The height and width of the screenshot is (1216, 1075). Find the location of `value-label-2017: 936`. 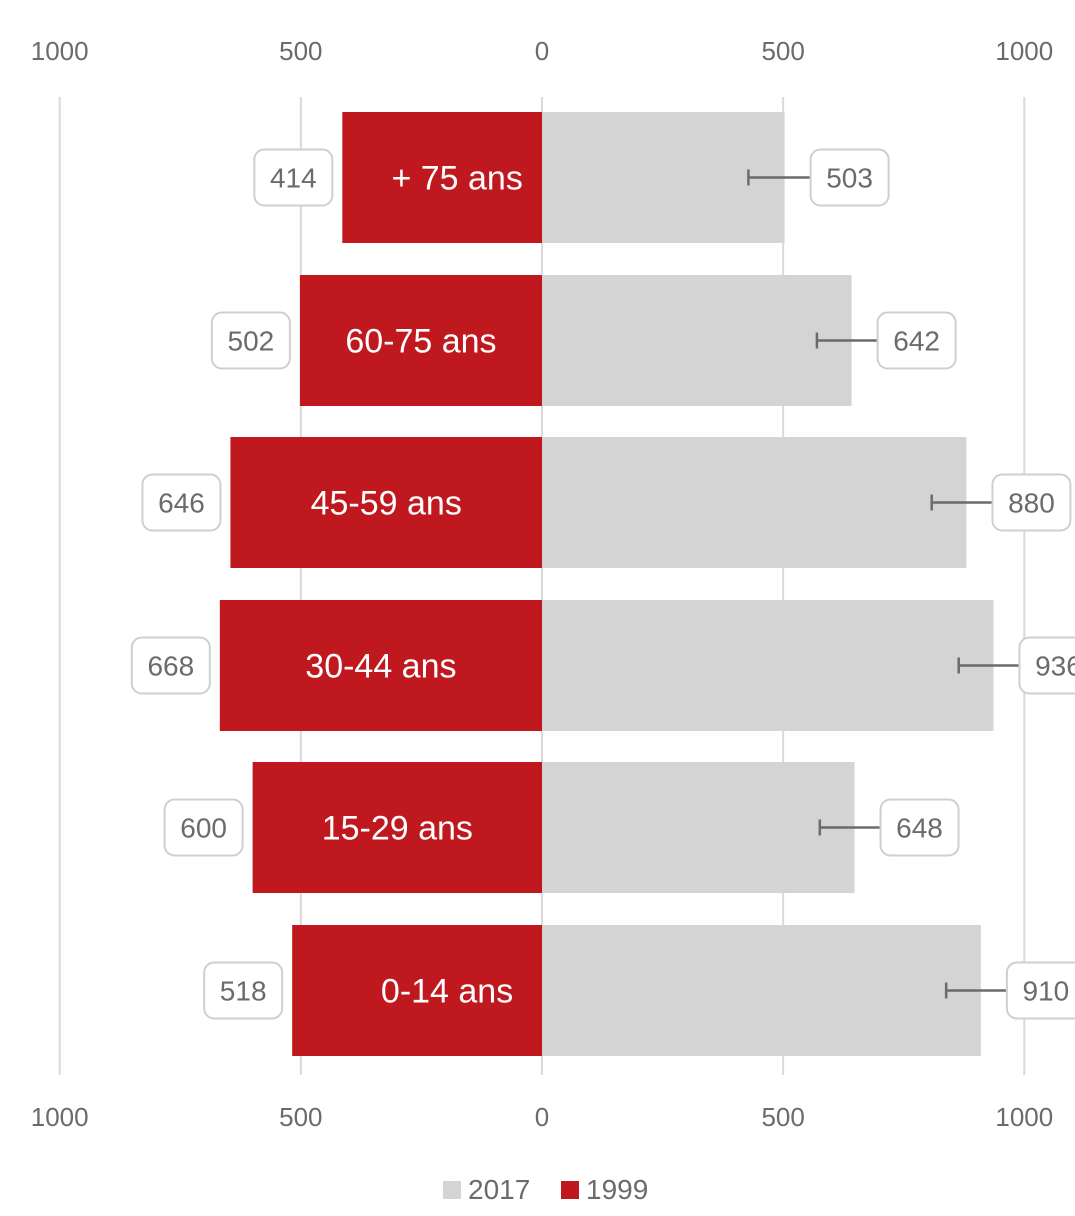

value-label-2017: 936 is located at coordinates (1055, 666).